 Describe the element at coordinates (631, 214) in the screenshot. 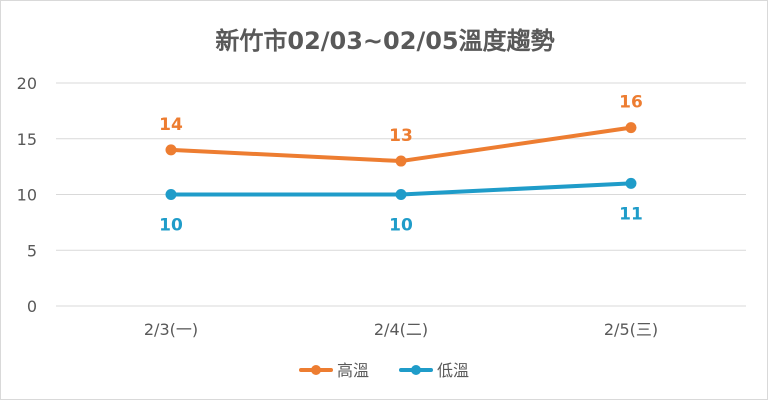

I see `data-label: 11` at that location.